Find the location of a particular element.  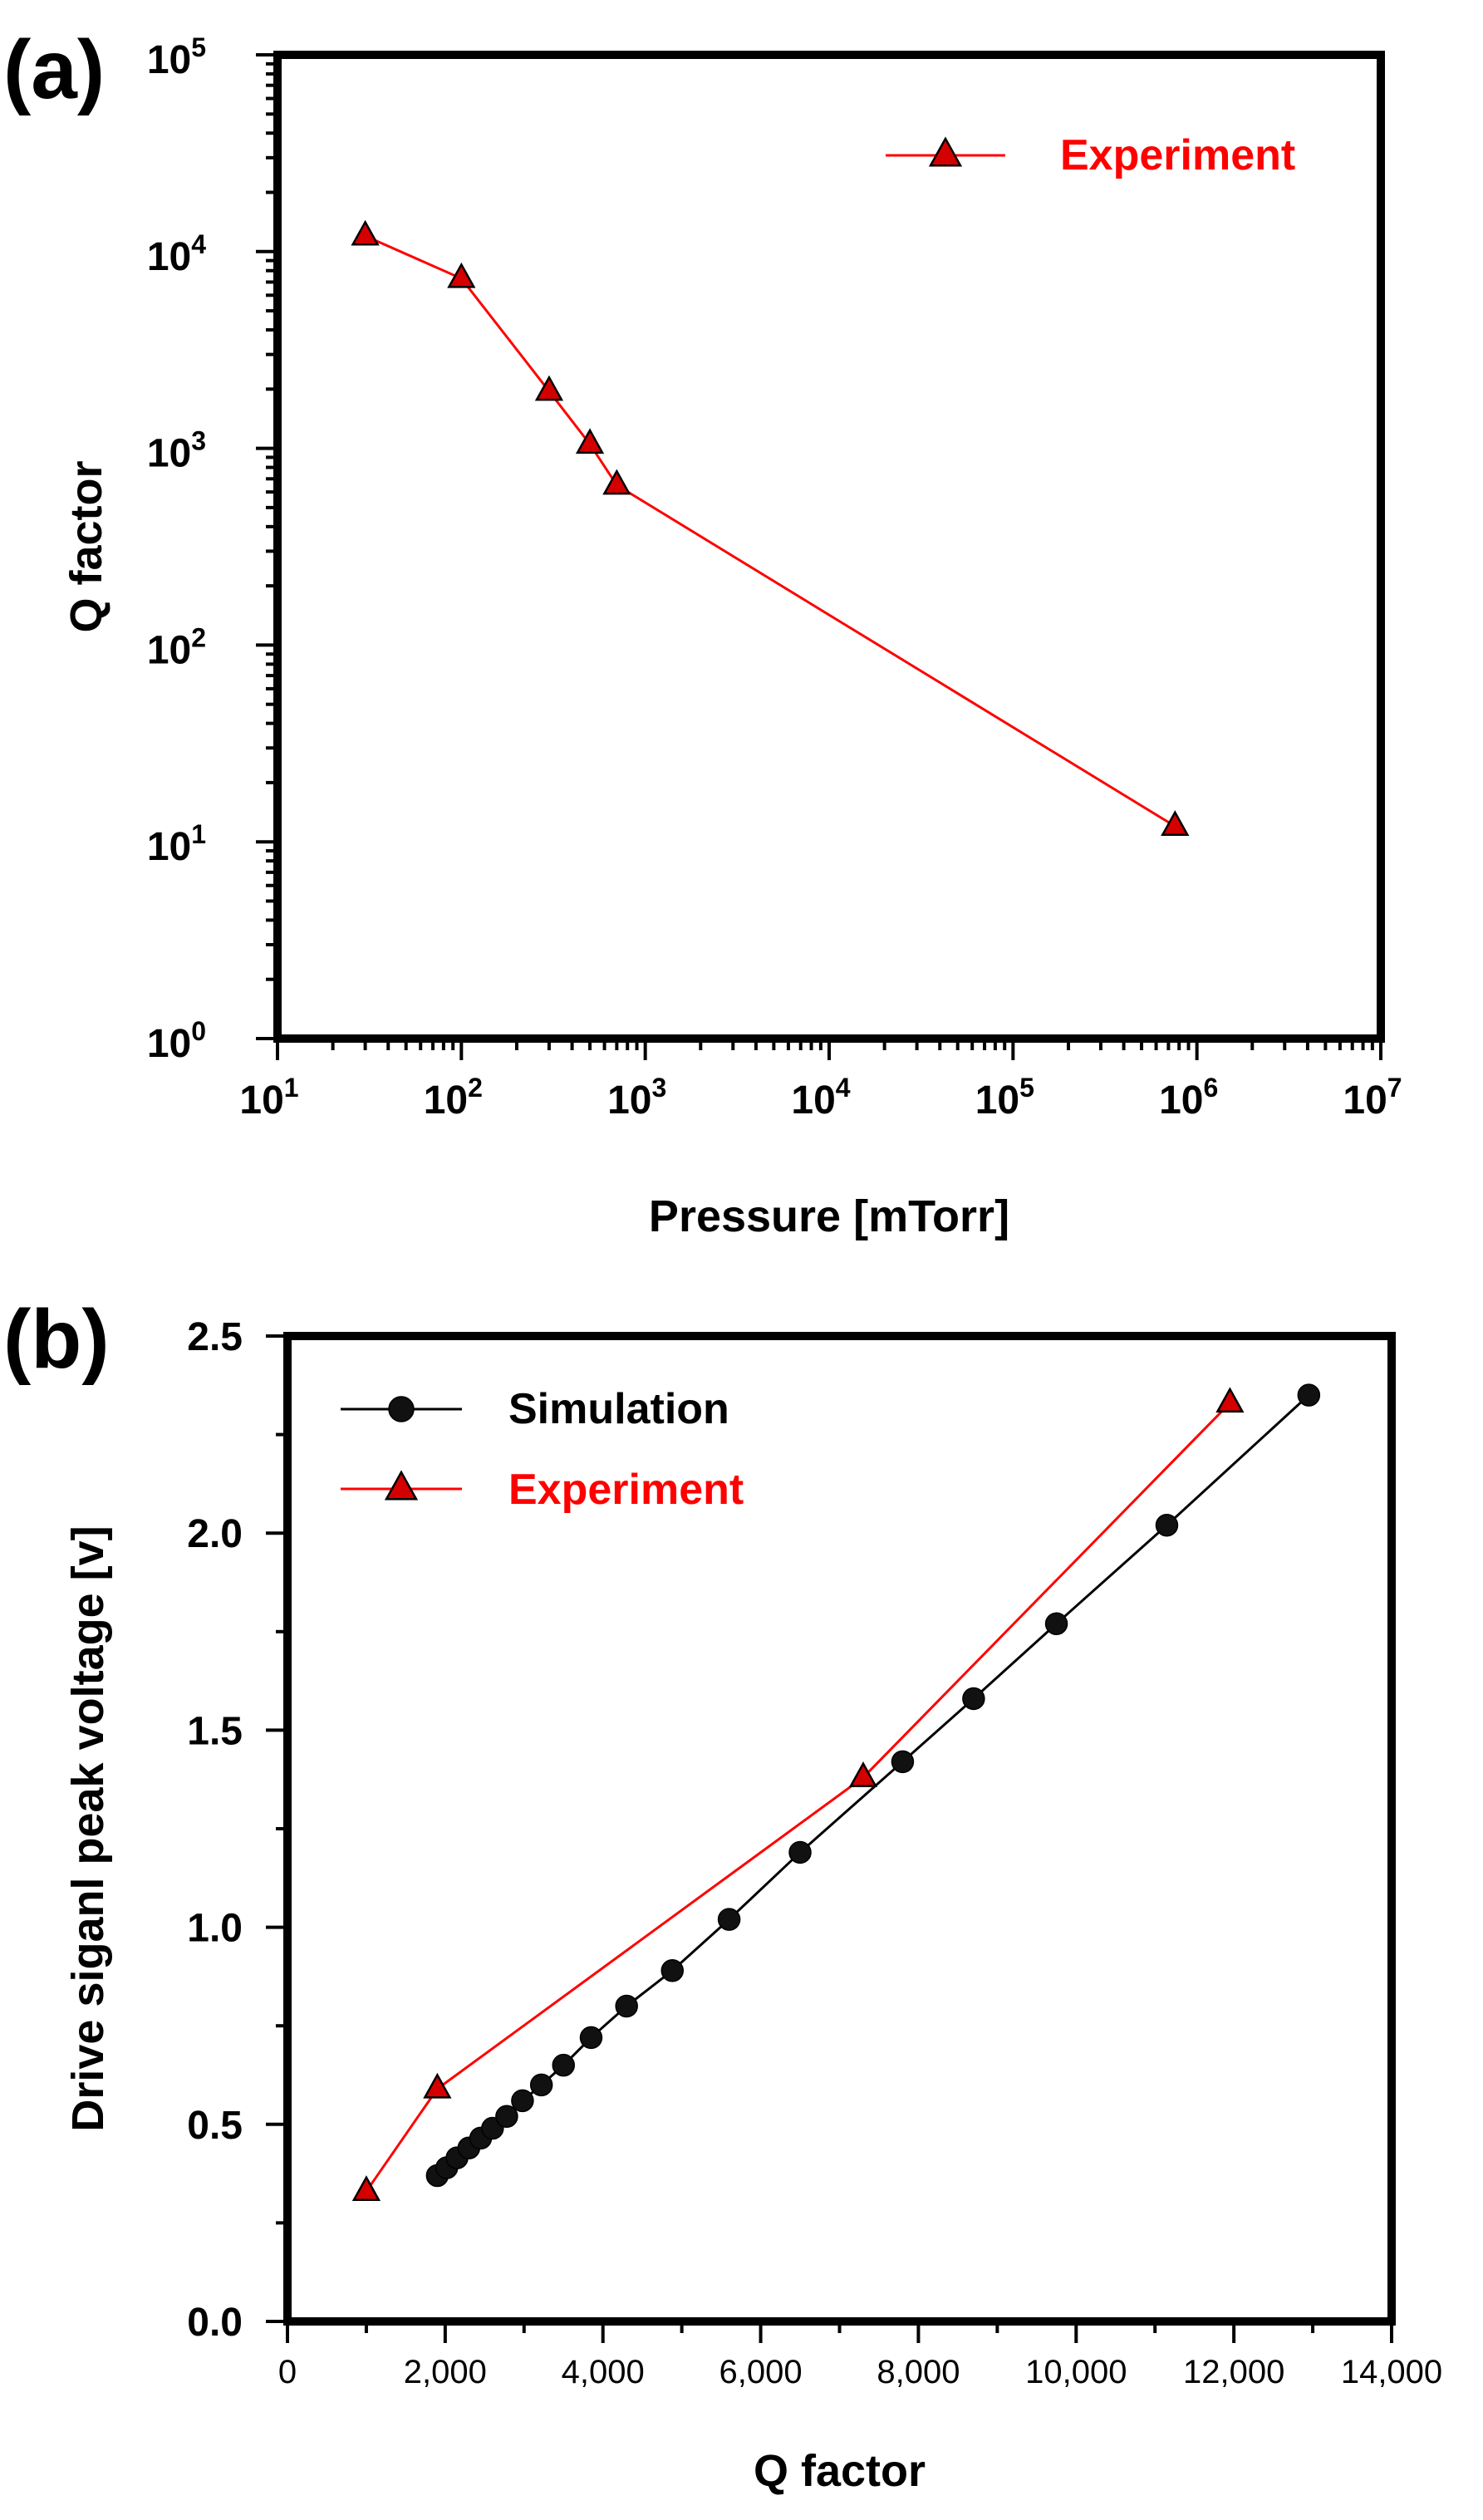

x-tick-label: 0 is located at coordinates (288, 2372).